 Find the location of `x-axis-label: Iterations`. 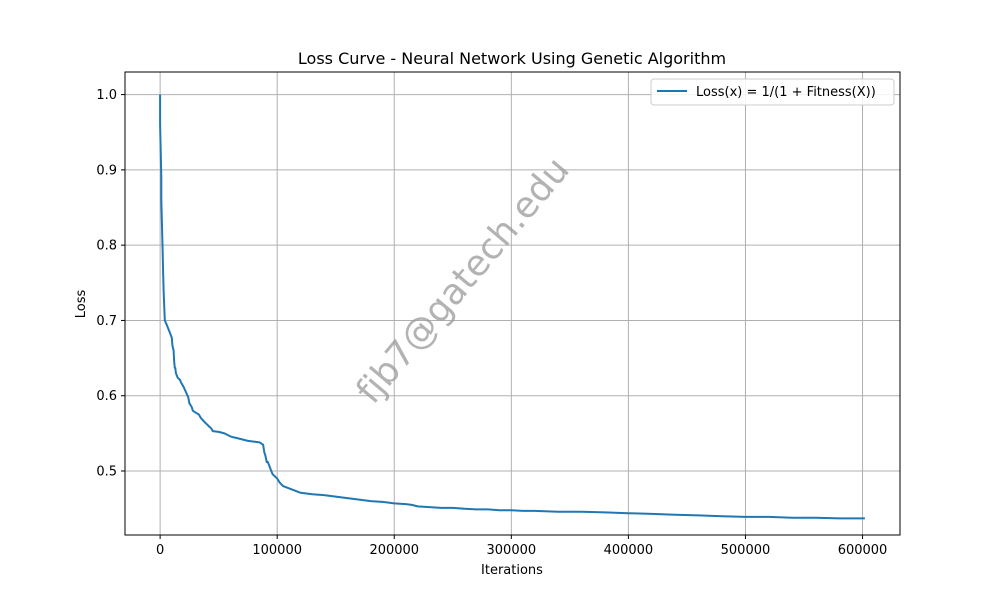

x-axis-label: Iterations is located at coordinates (512, 570).